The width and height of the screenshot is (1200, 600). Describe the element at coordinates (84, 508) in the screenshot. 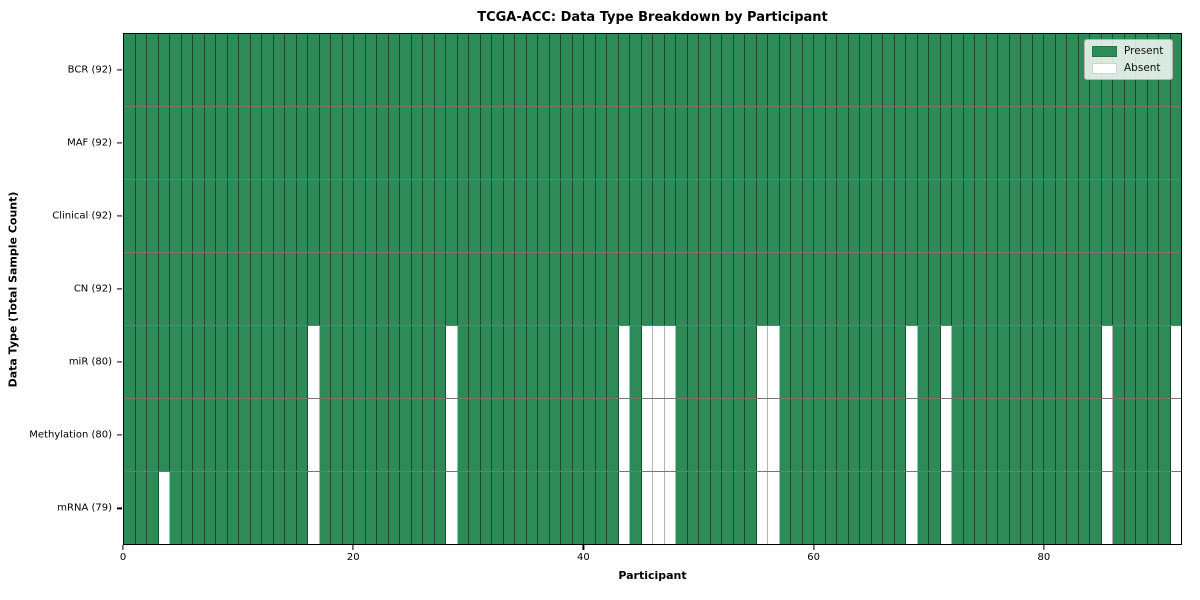

I see `ytick-label-mRNA: mRNA (79)` at that location.